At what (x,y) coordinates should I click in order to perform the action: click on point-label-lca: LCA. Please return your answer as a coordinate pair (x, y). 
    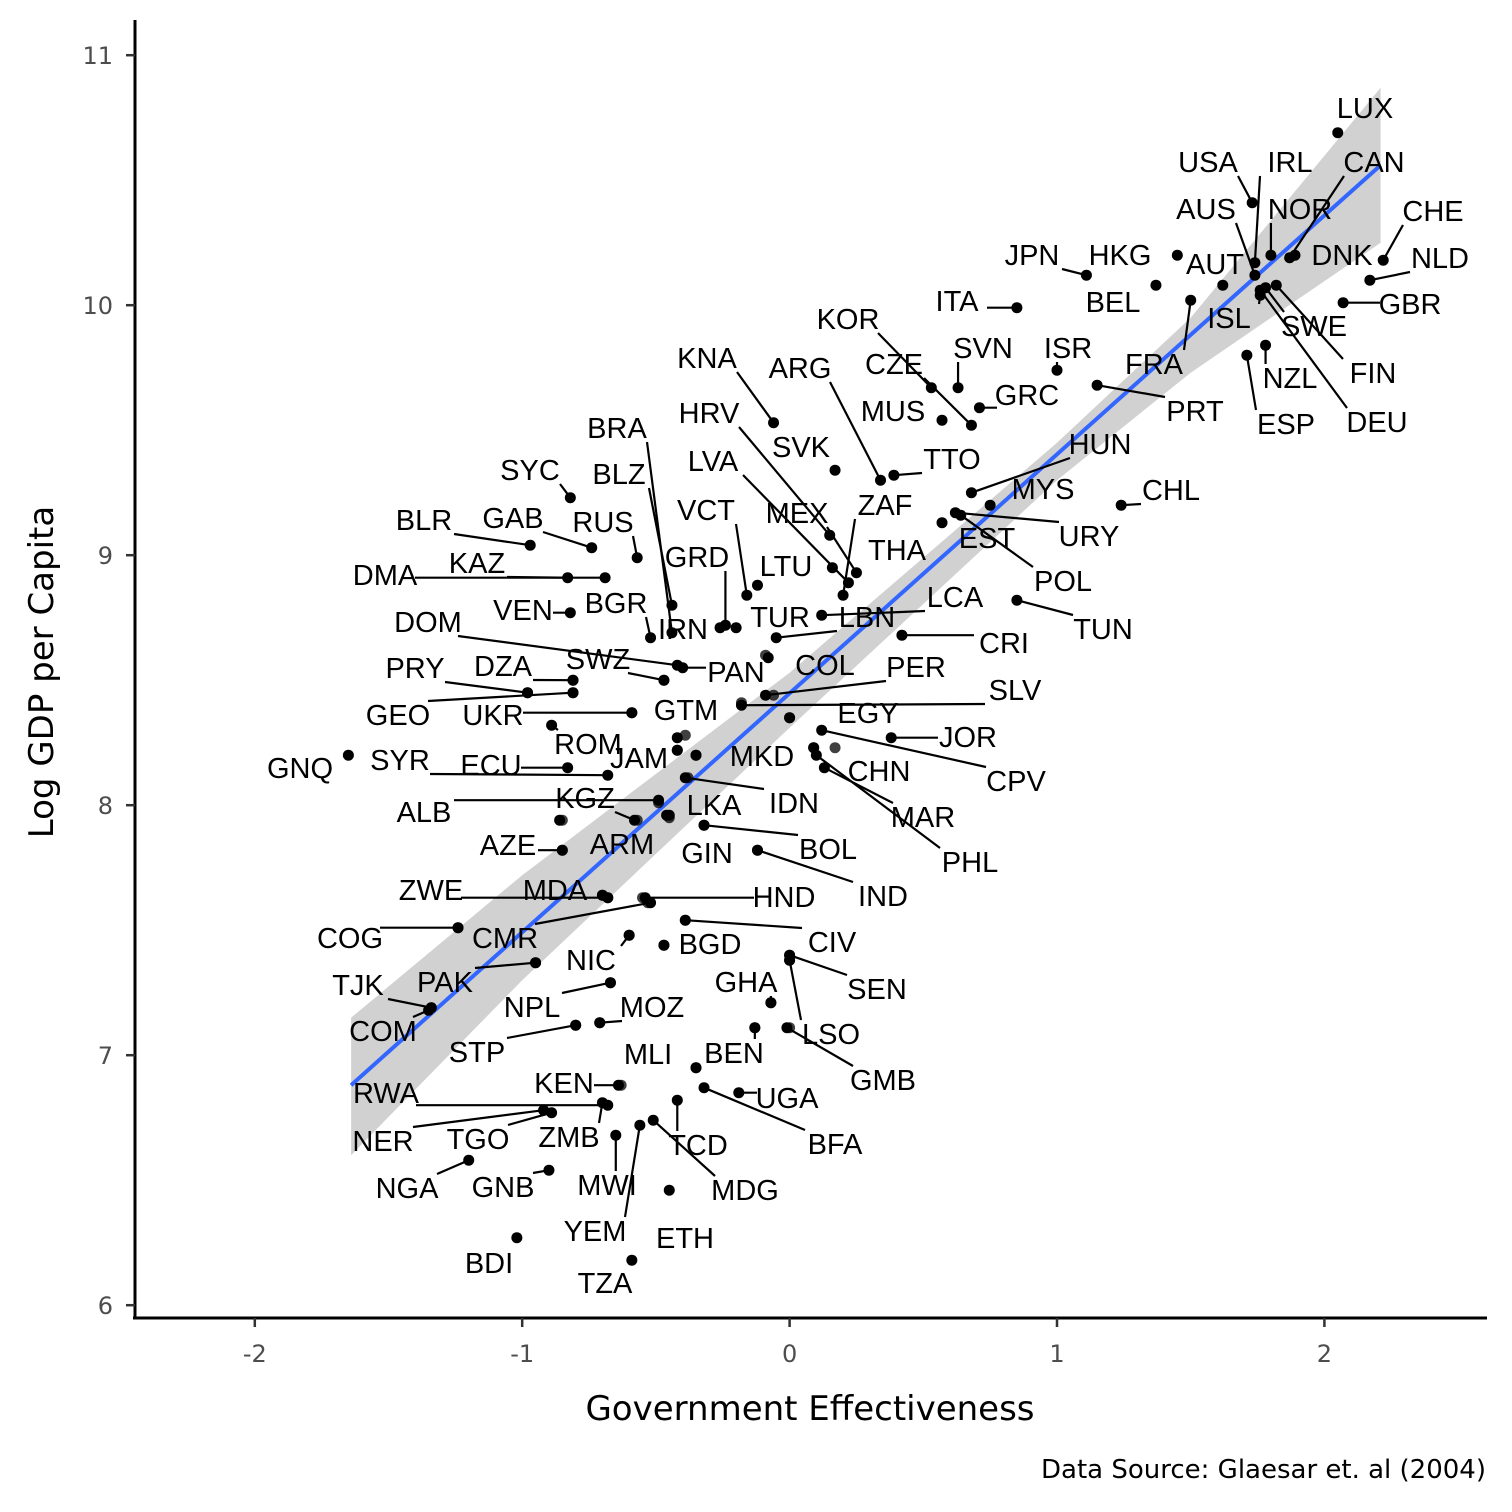
    Looking at the image, I should click on (955, 598).